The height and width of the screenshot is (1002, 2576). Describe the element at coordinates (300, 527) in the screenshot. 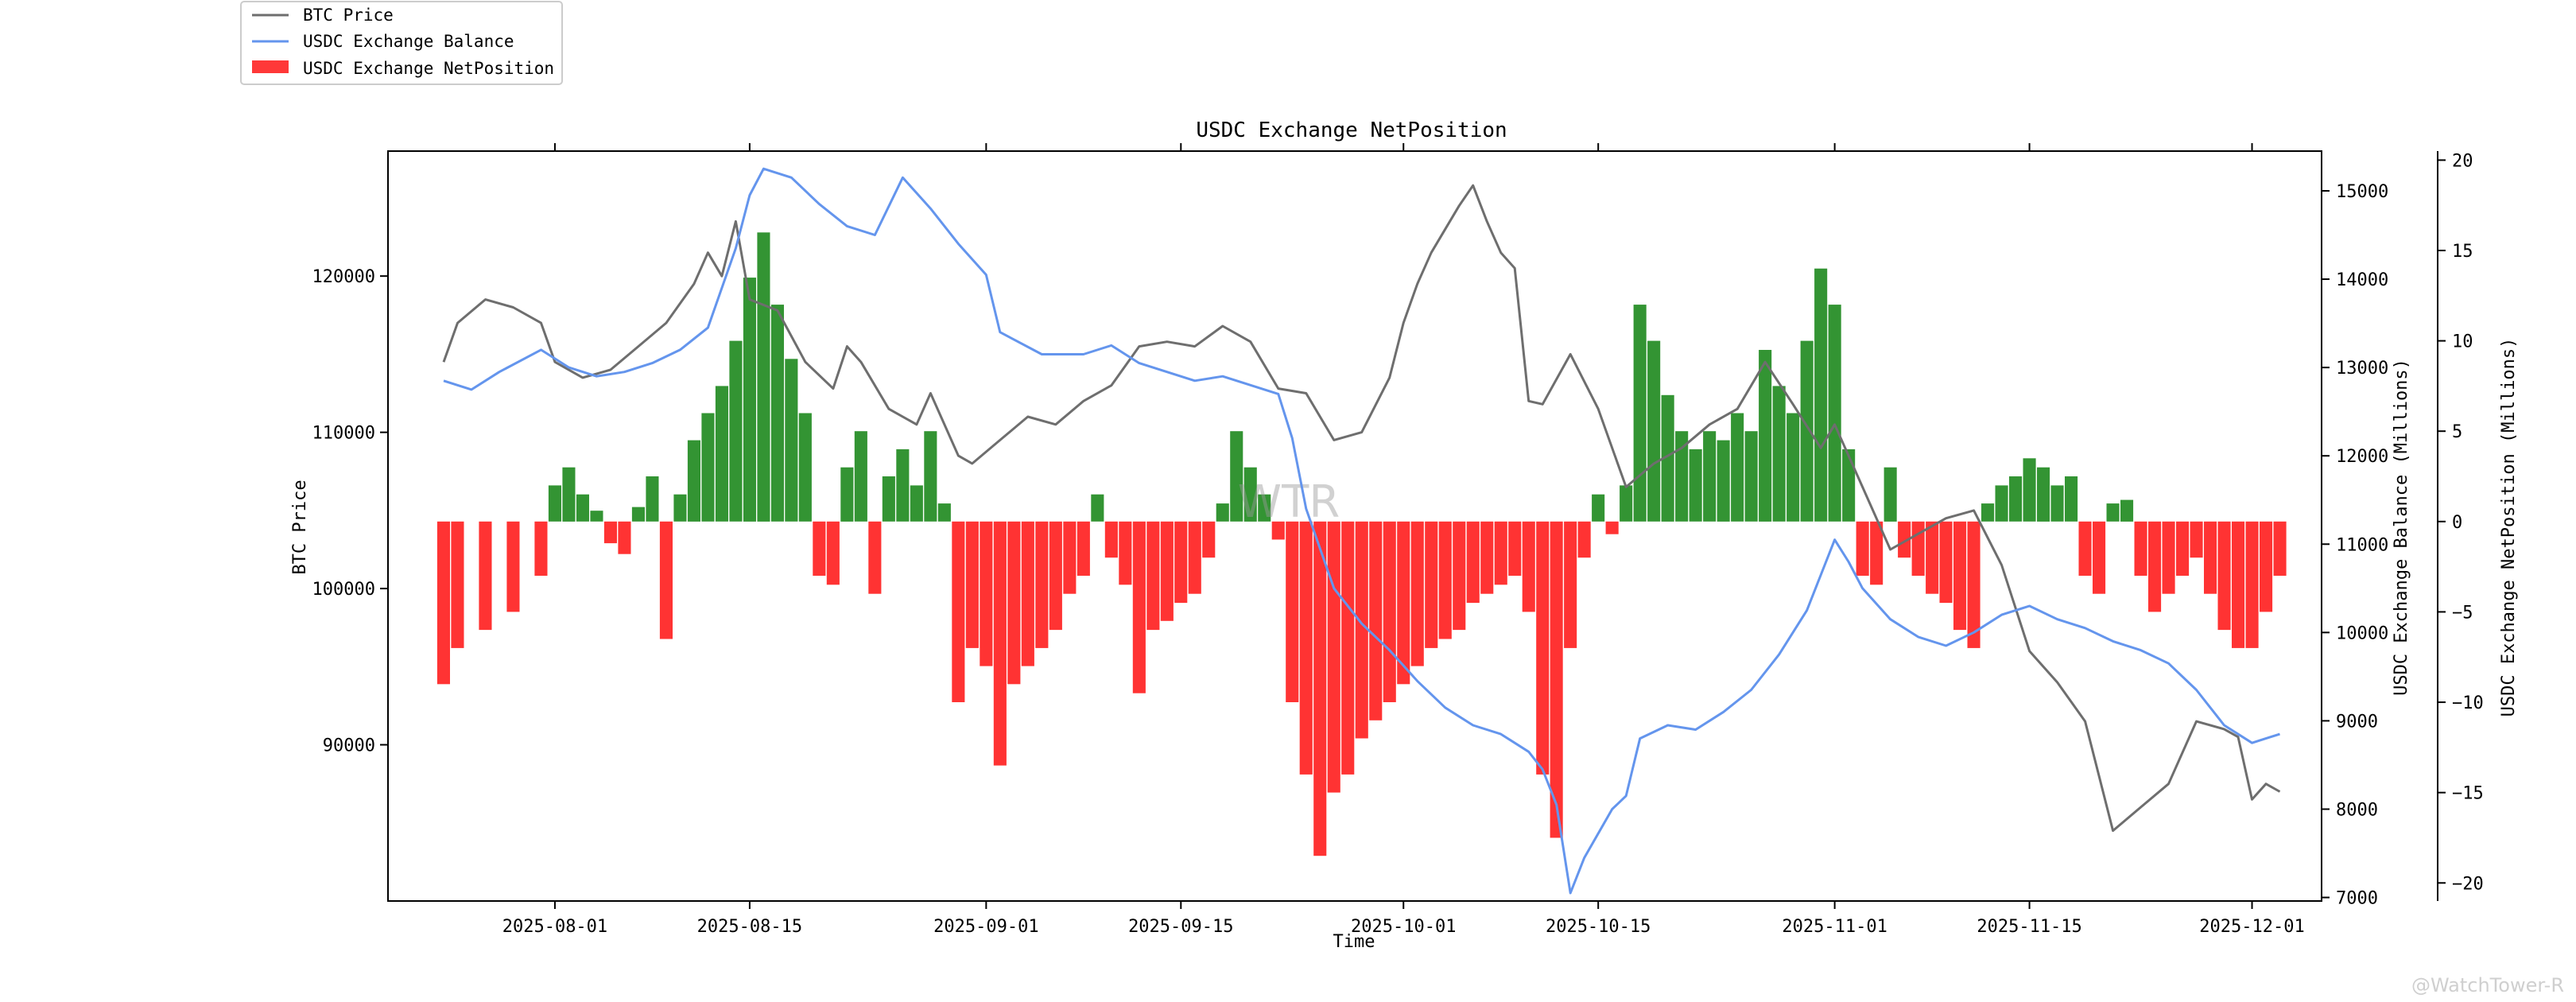

I see `y-axis-left-title: BTC Price` at that location.